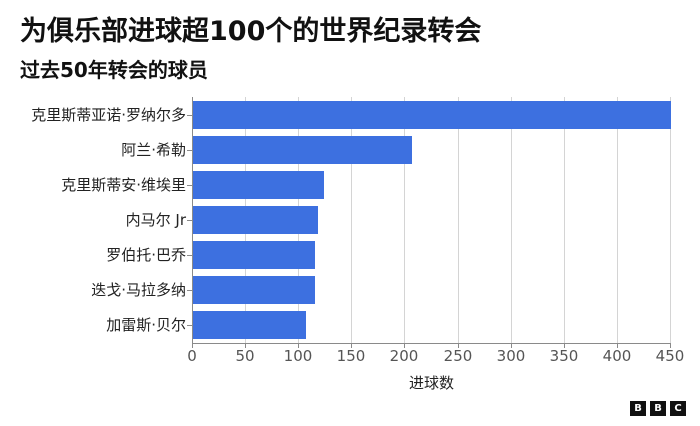 The height and width of the screenshot is (426, 700). What do you see at coordinates (564, 356) in the screenshot?
I see `x-tick-label: 350` at bounding box center [564, 356].